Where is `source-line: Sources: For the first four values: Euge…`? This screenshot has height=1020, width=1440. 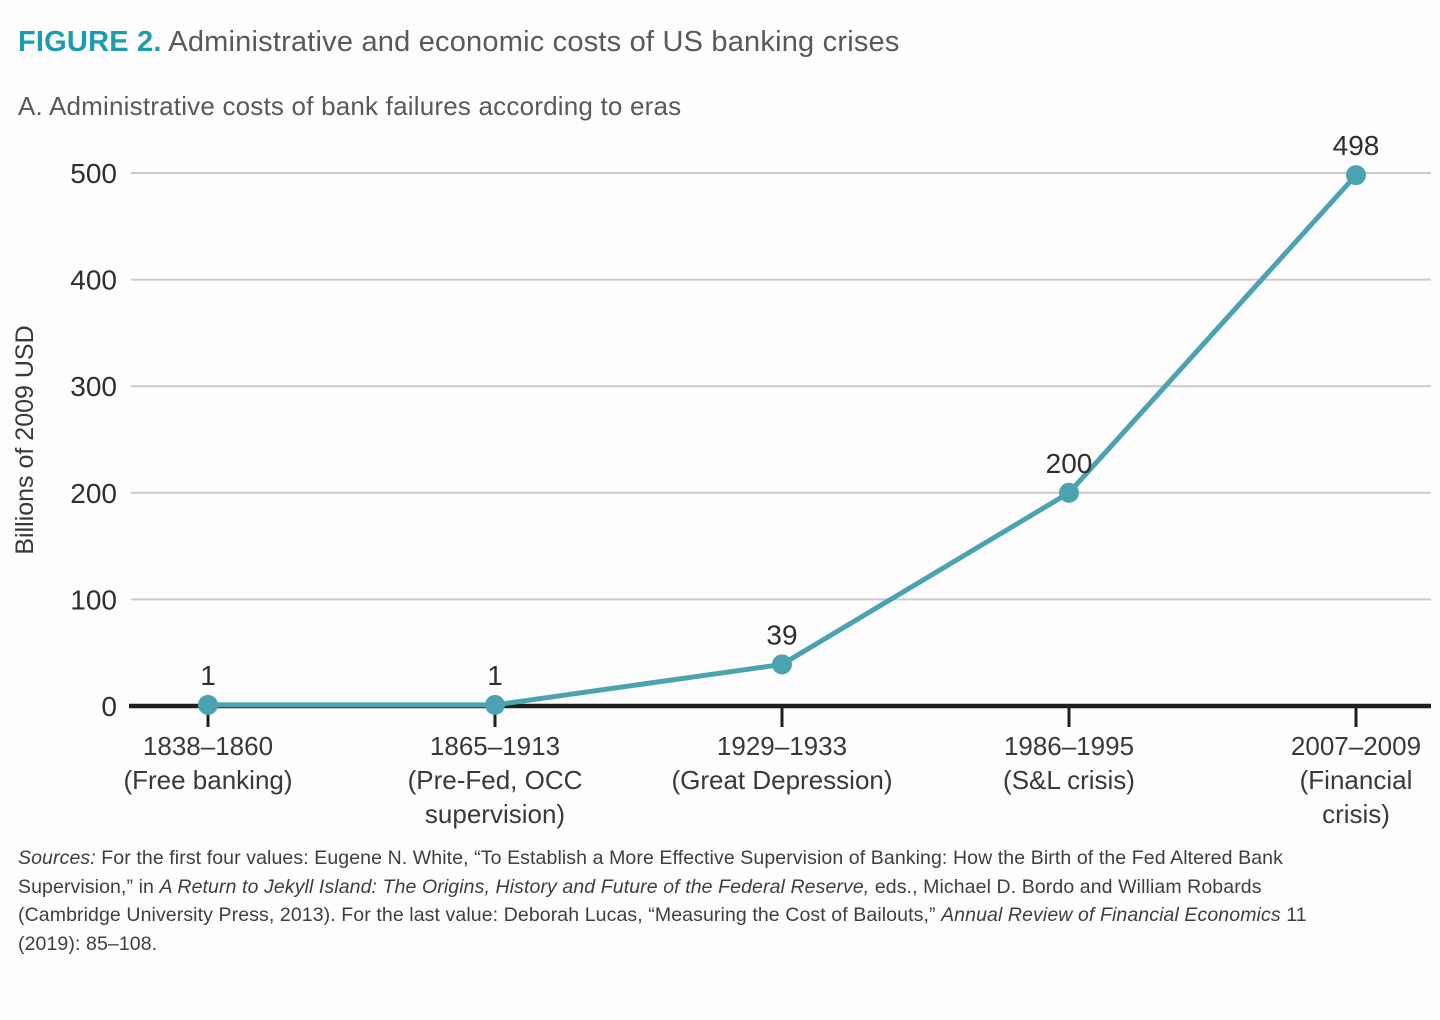
source-line: Sources: For the first four values: Euge… is located at coordinates (728, 858).